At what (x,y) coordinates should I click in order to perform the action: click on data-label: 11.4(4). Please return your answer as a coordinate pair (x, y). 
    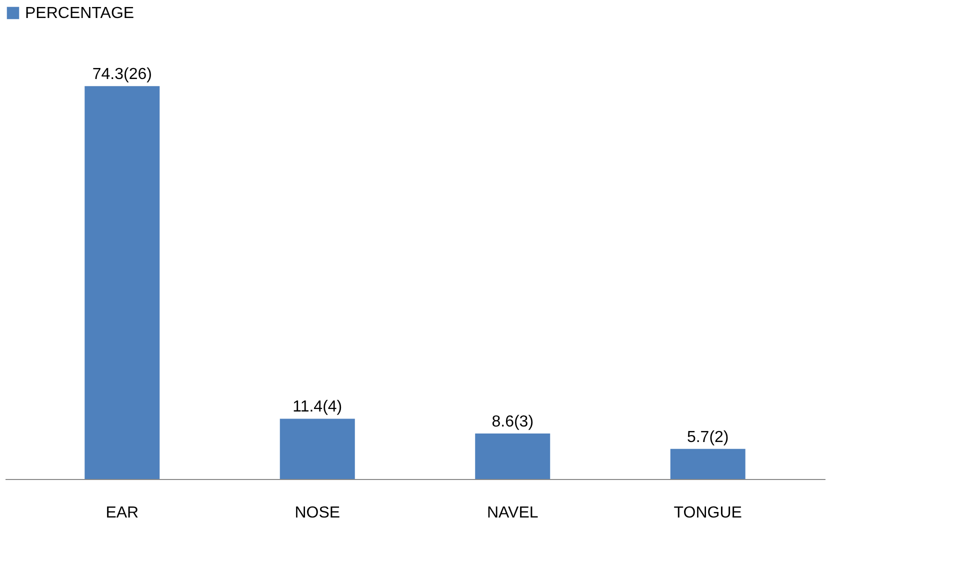
    Looking at the image, I should click on (317, 407).